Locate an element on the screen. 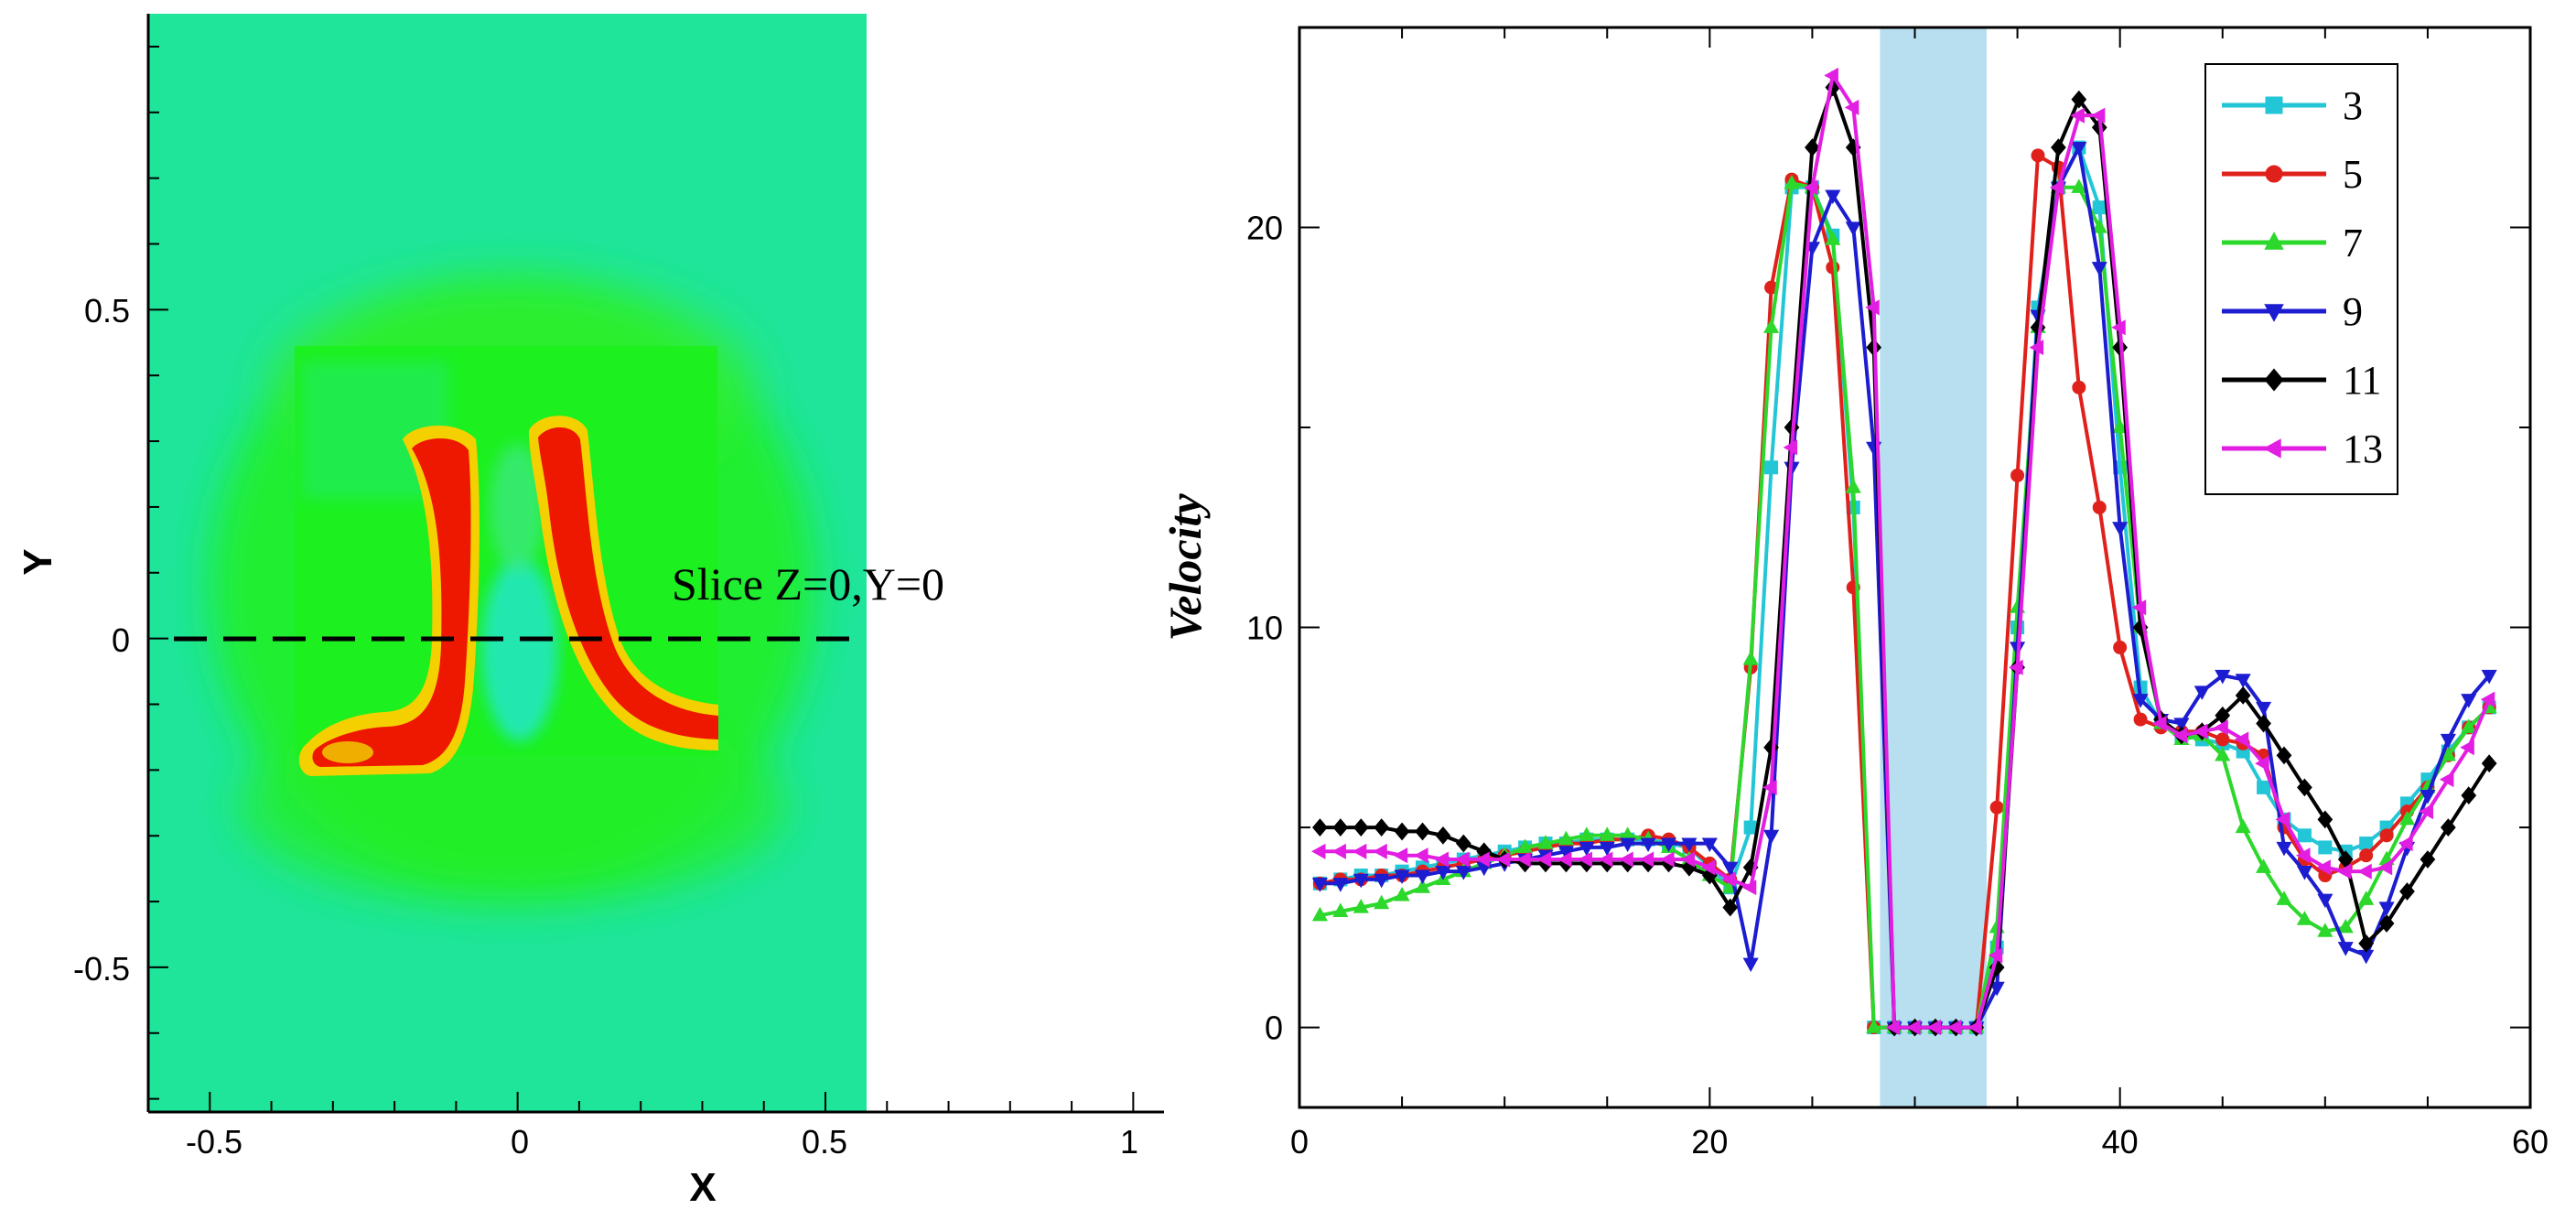 The height and width of the screenshot is (1220, 2576). core-region-upper is located at coordinates (517, 508).